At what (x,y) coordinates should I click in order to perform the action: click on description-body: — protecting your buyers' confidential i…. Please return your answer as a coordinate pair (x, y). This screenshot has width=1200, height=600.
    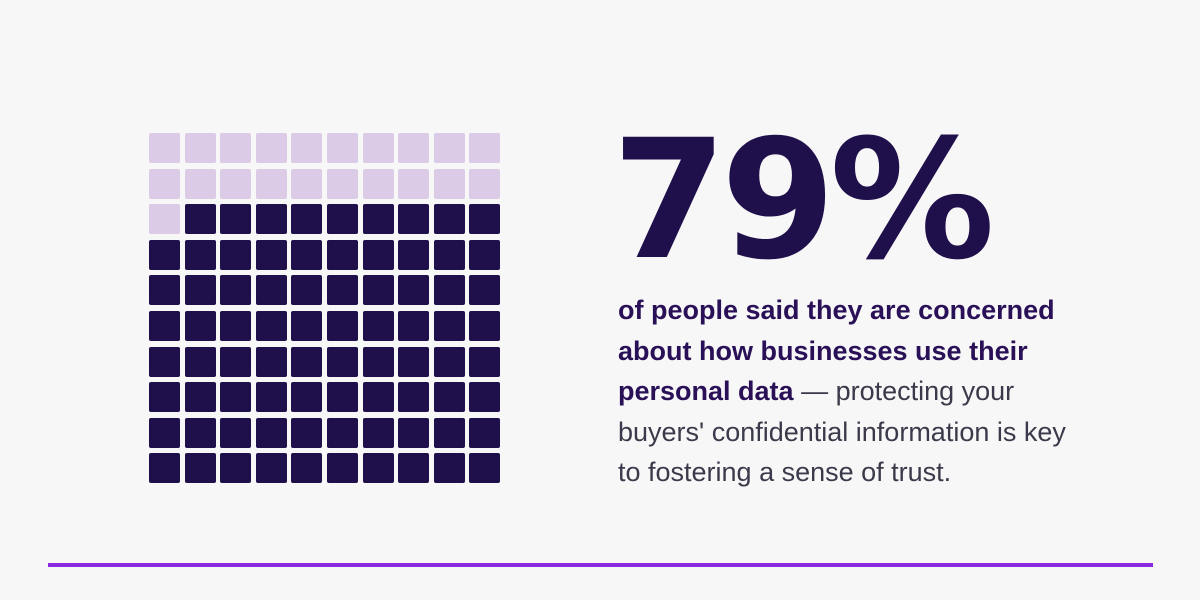
    Looking at the image, I should click on (842, 431).